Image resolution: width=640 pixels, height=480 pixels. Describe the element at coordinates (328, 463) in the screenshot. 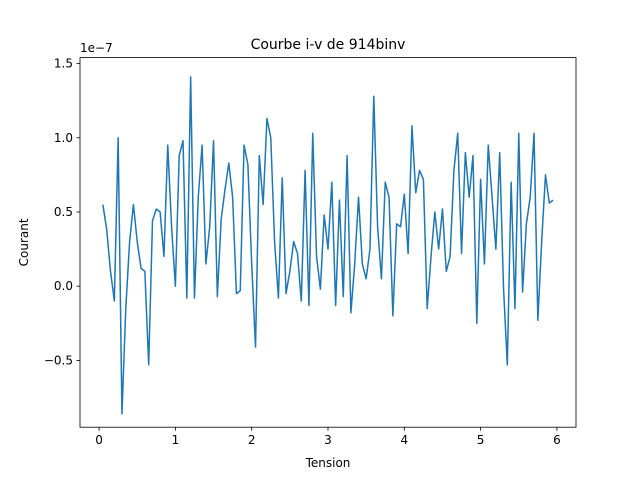

I see `x-axis-label: Tension` at that location.